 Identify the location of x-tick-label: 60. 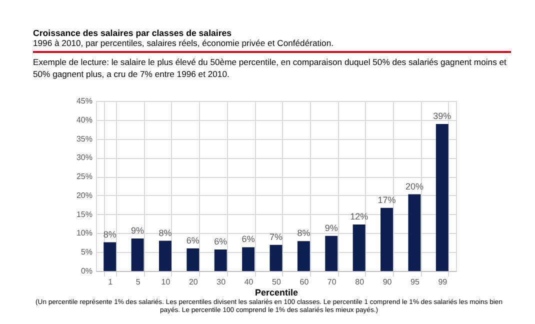
(305, 282).